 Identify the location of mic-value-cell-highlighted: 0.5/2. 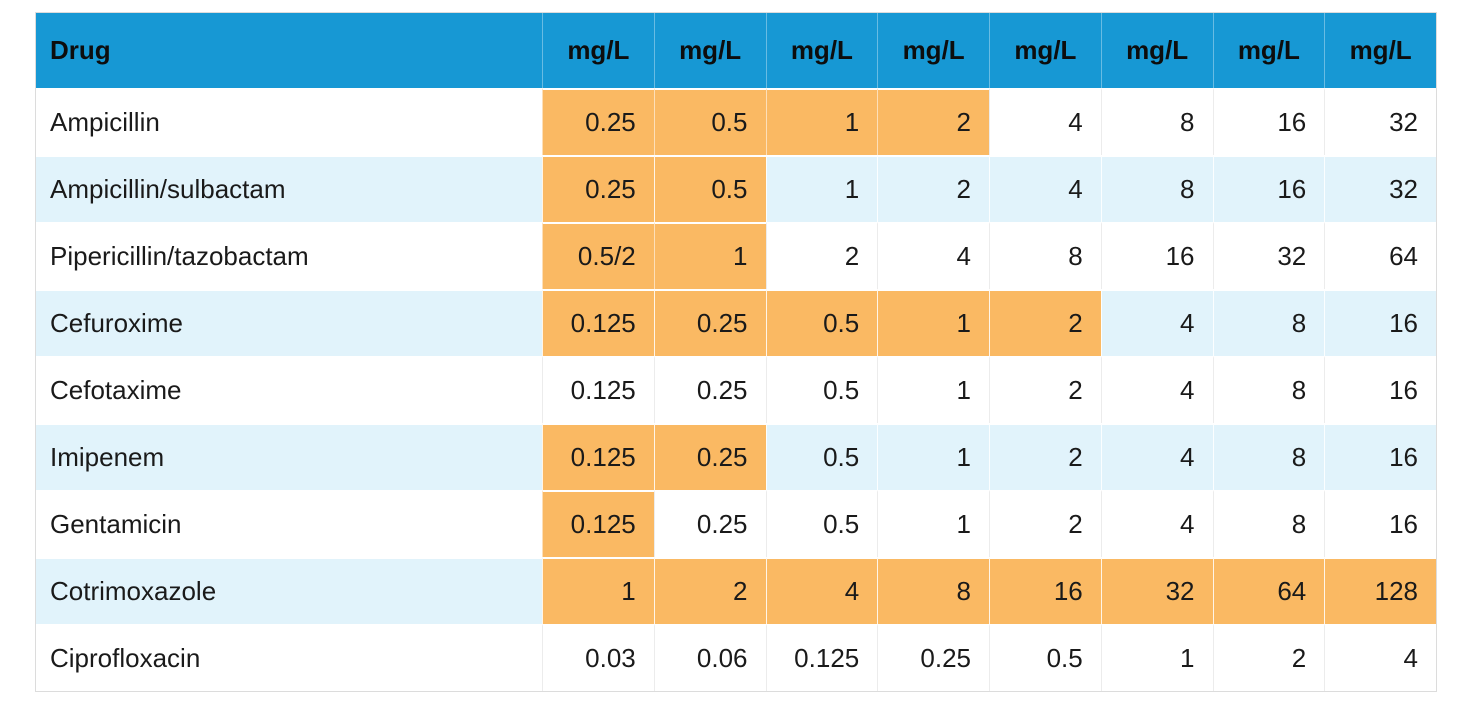
(598, 255).